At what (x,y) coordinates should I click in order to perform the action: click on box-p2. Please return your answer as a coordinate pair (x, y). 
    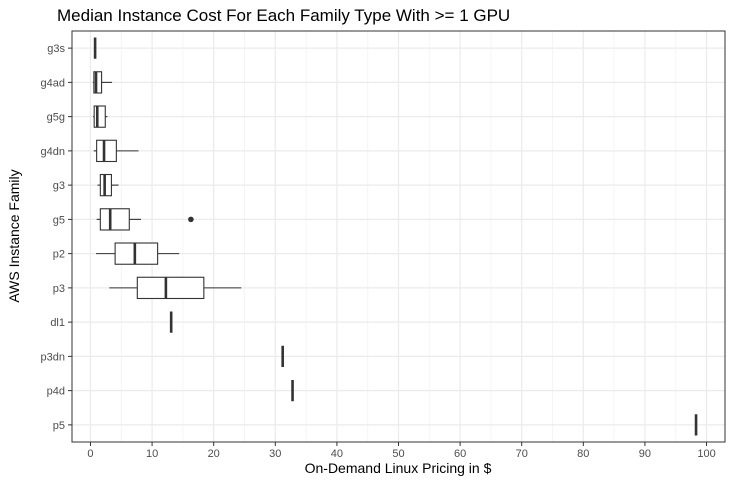
    Looking at the image, I should click on (138, 253).